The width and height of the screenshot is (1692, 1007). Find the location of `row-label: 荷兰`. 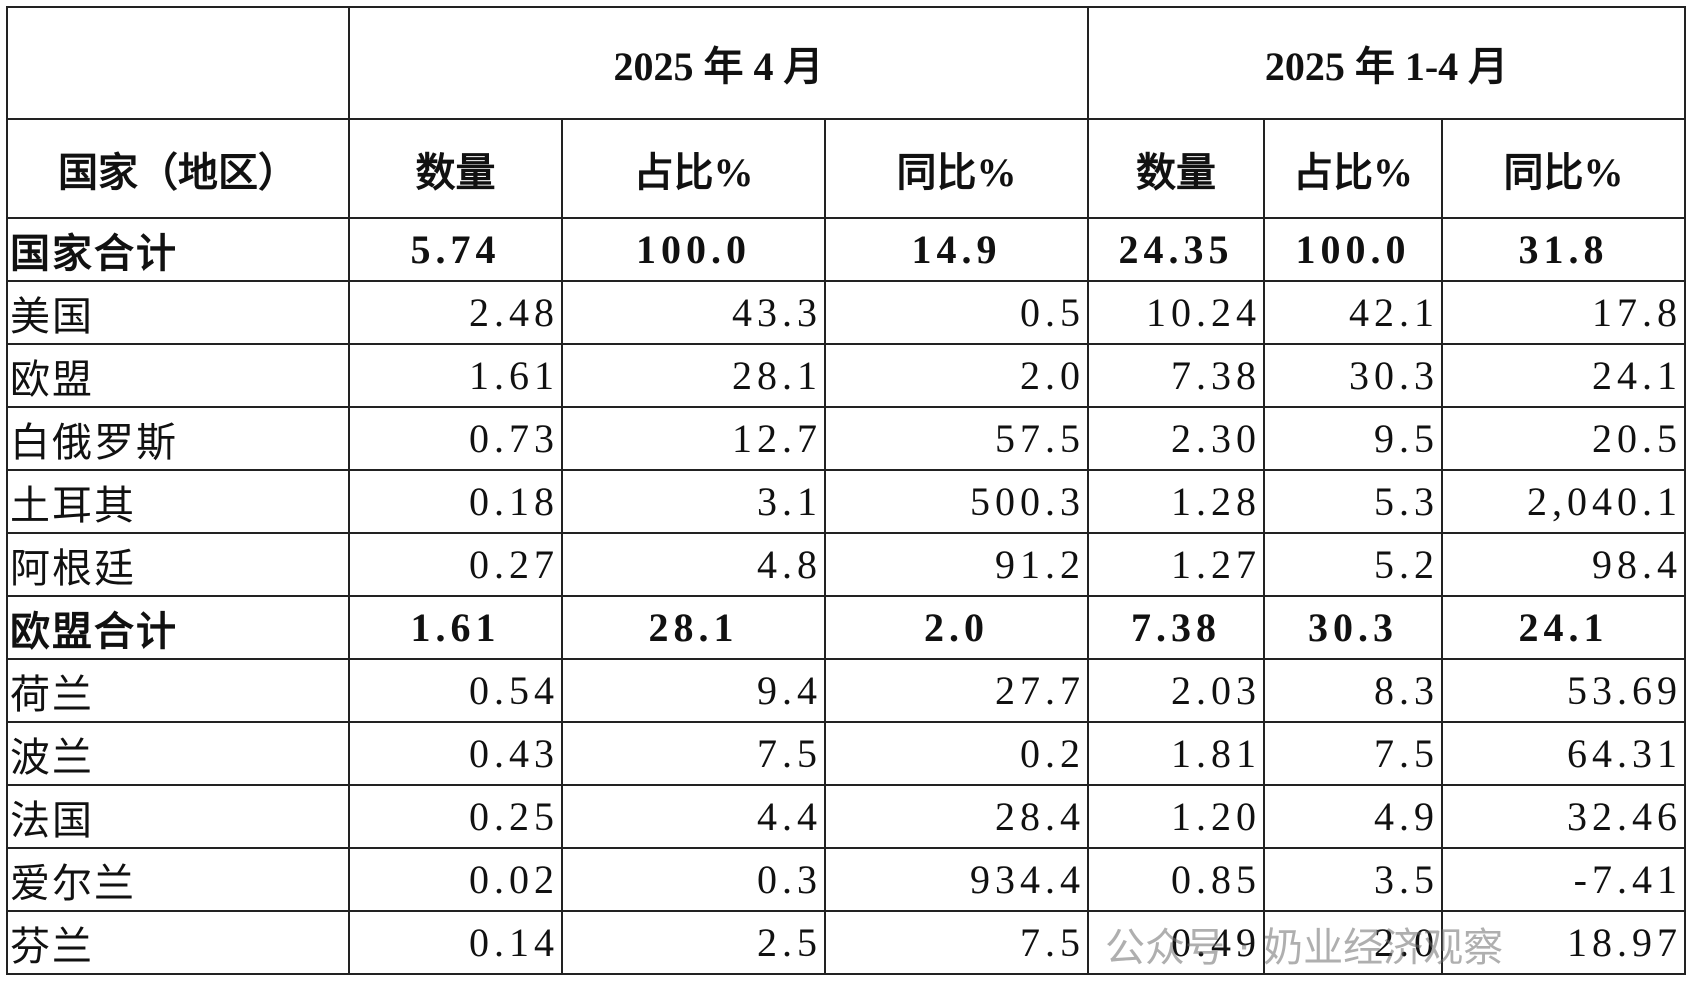

row-label: 荷兰 is located at coordinates (178, 690).